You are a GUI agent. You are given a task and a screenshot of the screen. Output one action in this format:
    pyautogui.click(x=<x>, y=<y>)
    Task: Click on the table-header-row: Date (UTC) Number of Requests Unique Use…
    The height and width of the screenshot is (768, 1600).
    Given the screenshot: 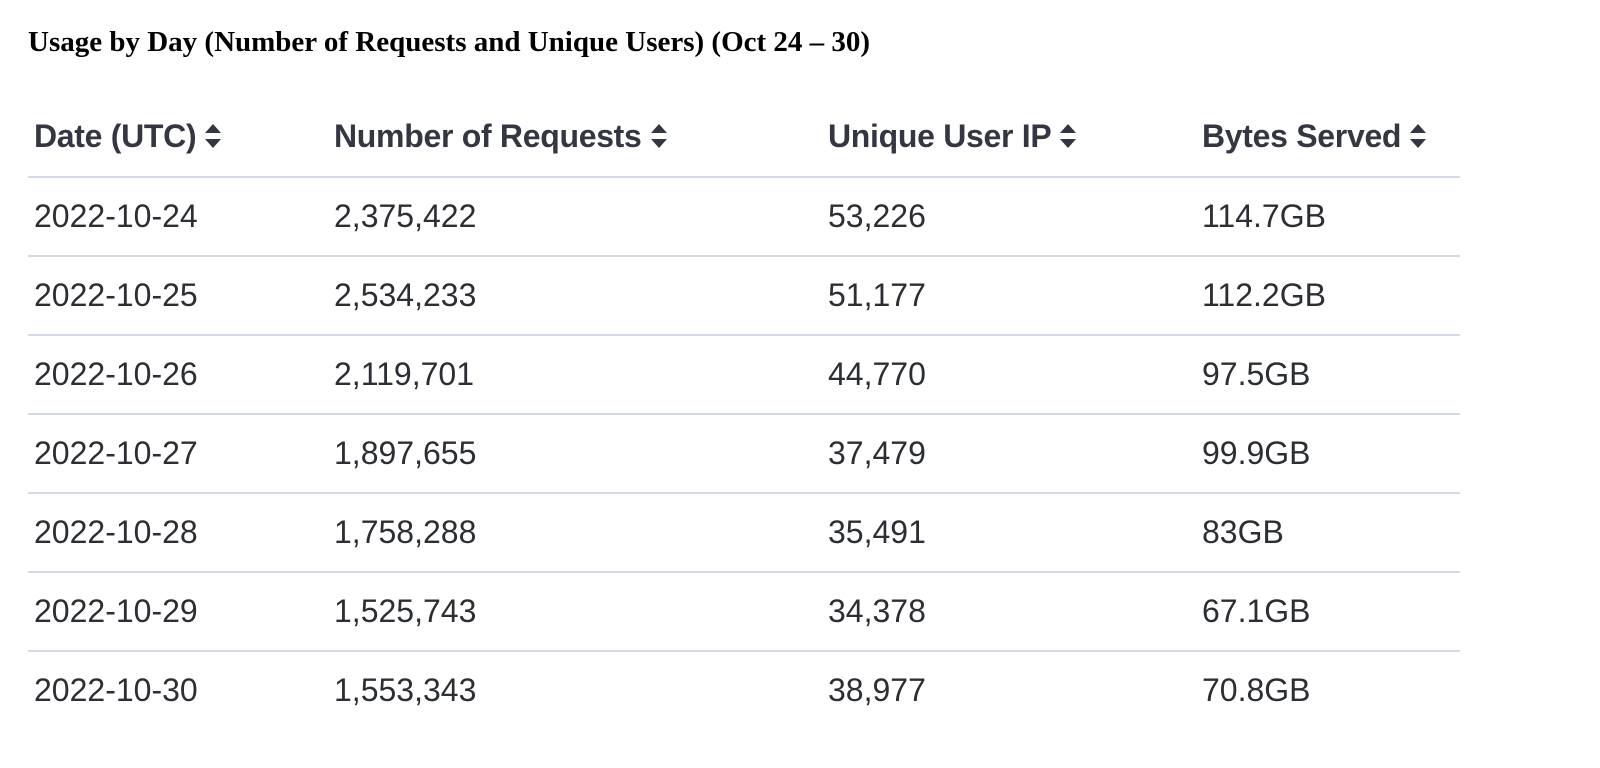 What is the action you would take?
    pyautogui.click(x=744, y=137)
    